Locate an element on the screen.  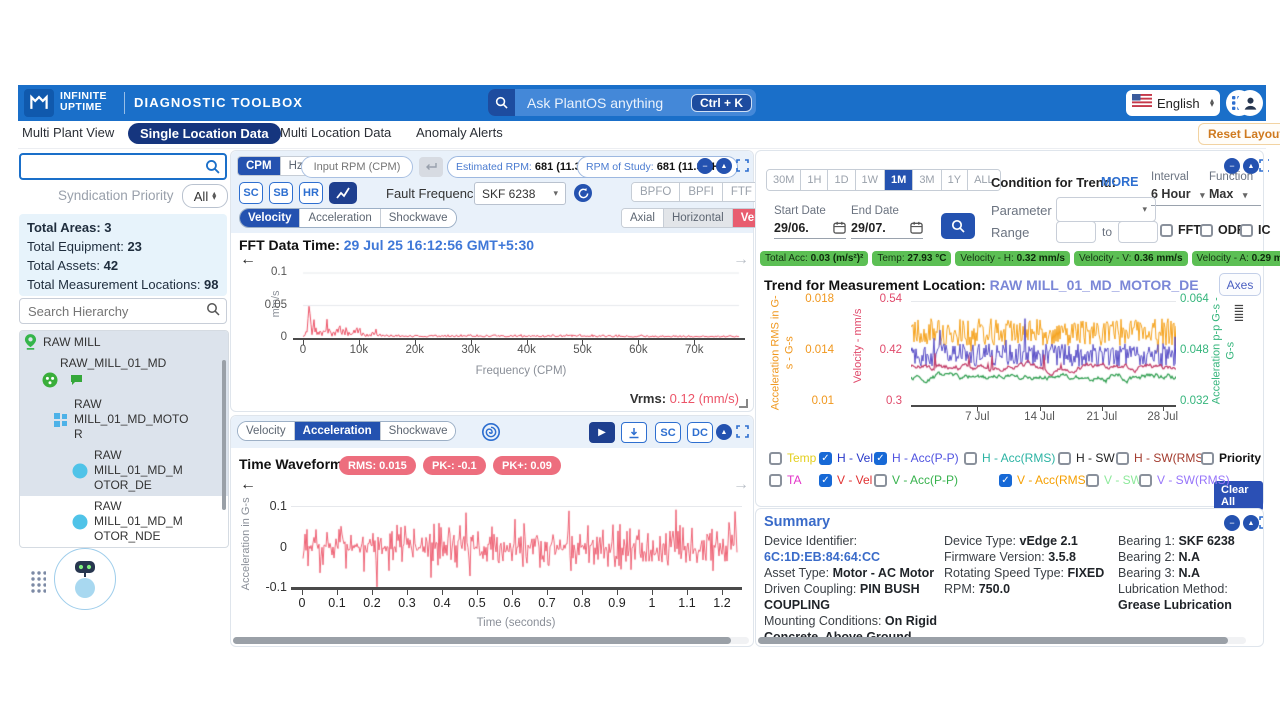
trend-cb-odr: ODR is located at coordinates (1223, 230).